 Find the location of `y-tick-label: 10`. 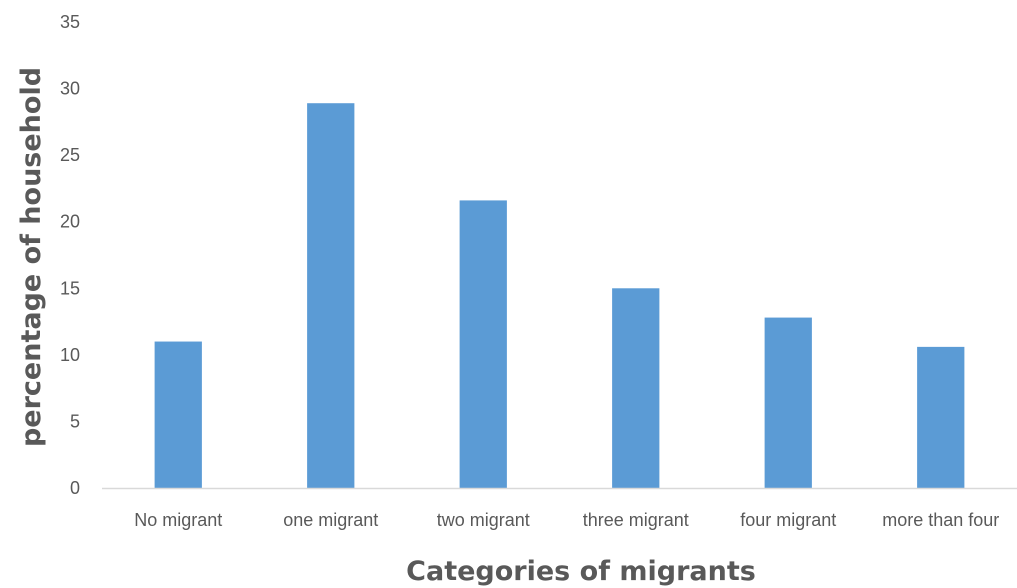

y-tick-label: 10 is located at coordinates (70, 355).